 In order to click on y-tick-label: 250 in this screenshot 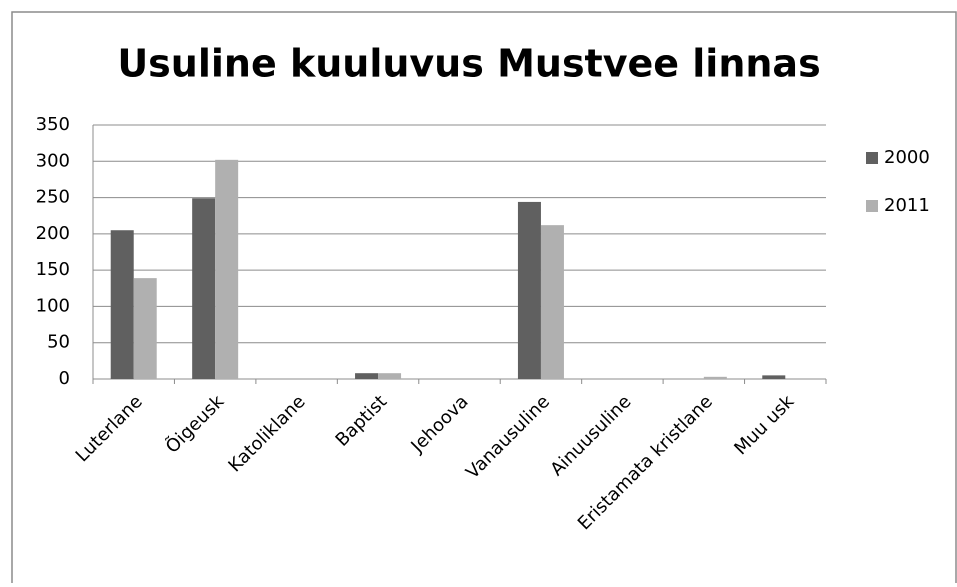, I will do `click(53, 197)`.